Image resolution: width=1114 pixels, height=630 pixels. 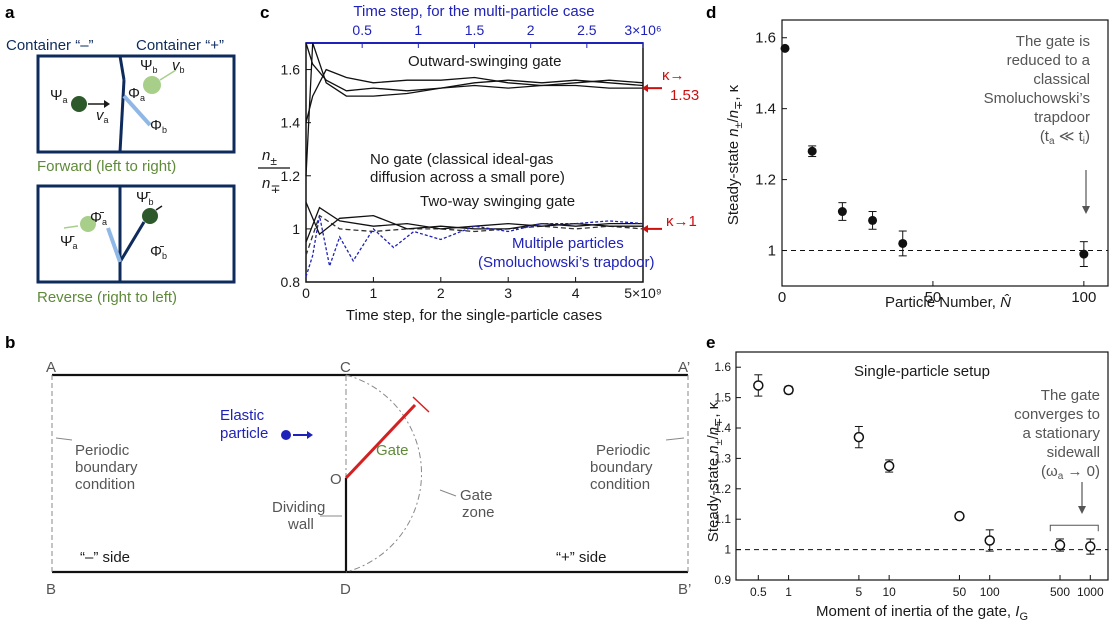 What do you see at coordinates (107, 297) in the screenshot?
I see `reverse-caption: Reverse (right to left)` at bounding box center [107, 297].